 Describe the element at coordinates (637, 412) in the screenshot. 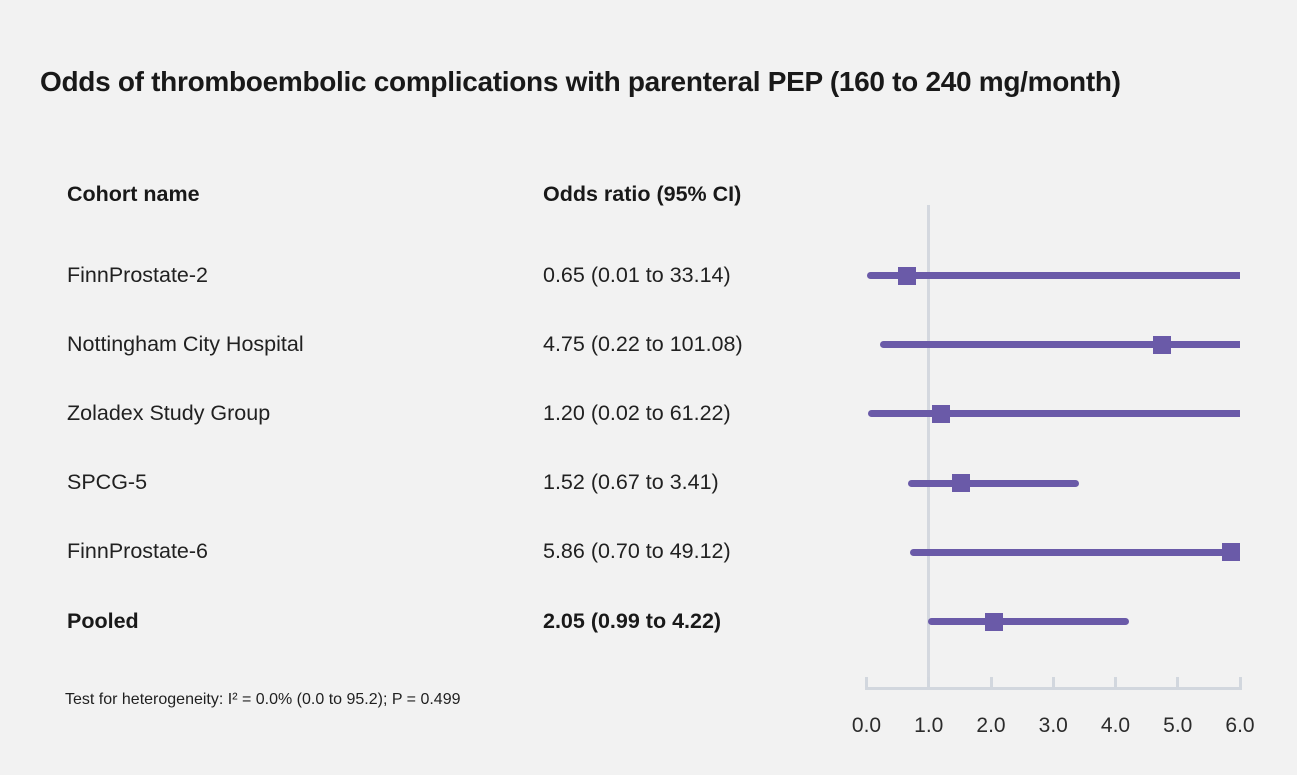

I see `odds-ratio-value: 1.20 (0.02 to 61.22)` at that location.